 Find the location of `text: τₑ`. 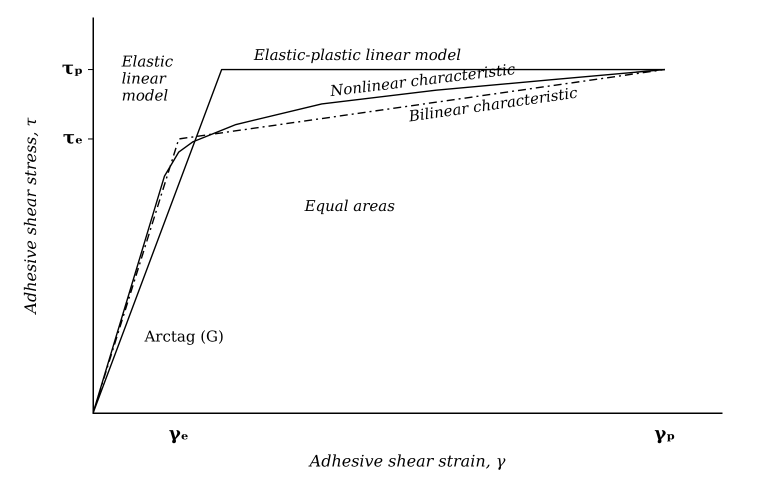

text: τₑ is located at coordinates (72, 138).